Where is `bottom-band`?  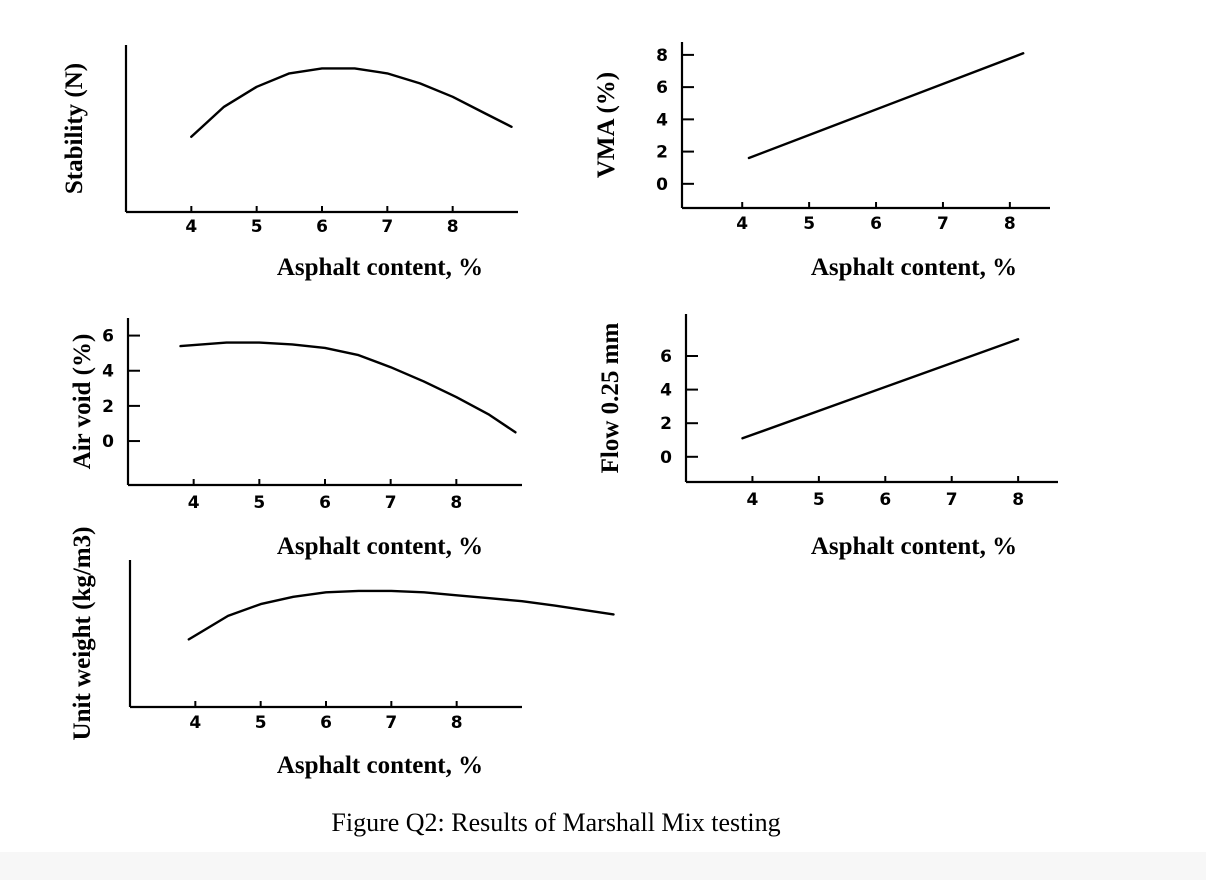
bottom-band is located at coordinates (603, 866).